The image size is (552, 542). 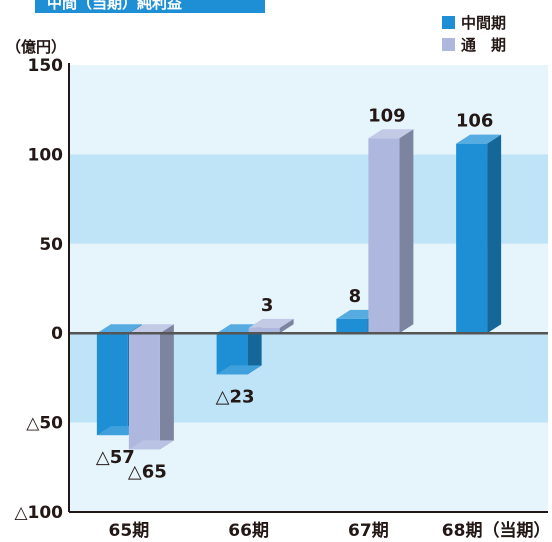 What do you see at coordinates (51, 245) in the screenshot?
I see `y-tick-label: 50` at bounding box center [51, 245].